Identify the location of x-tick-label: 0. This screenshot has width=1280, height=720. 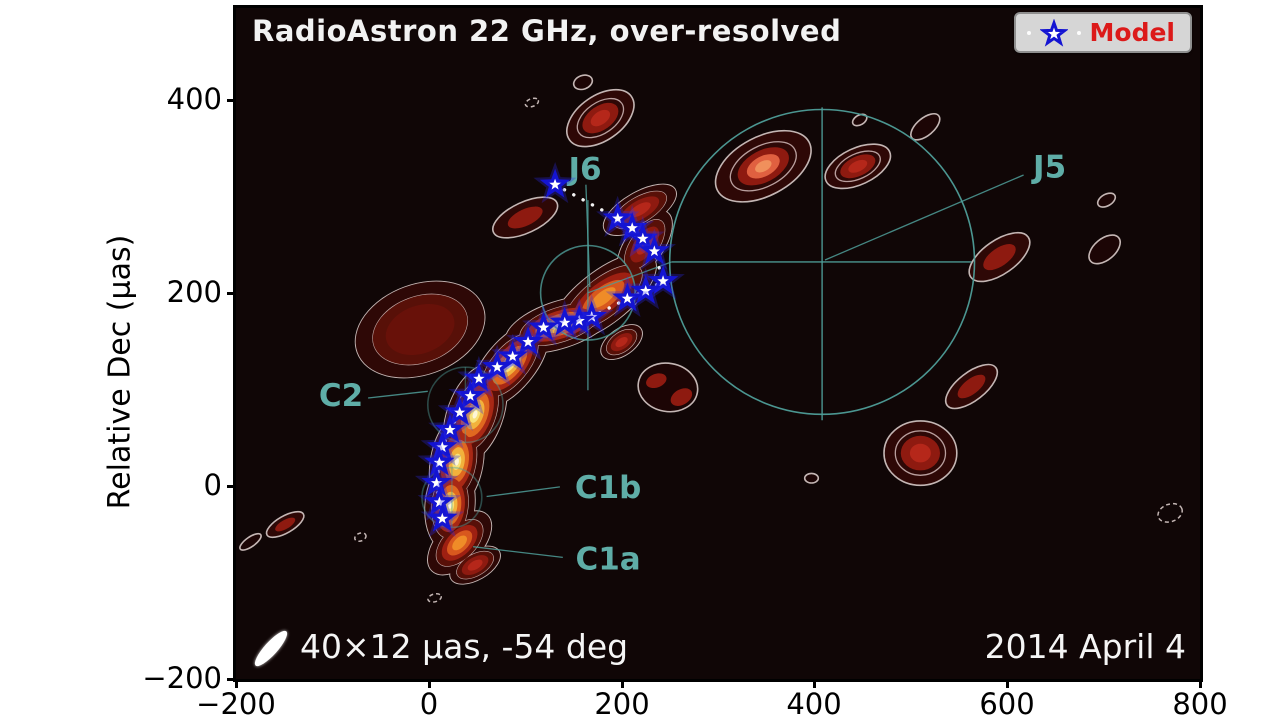
(429, 703).